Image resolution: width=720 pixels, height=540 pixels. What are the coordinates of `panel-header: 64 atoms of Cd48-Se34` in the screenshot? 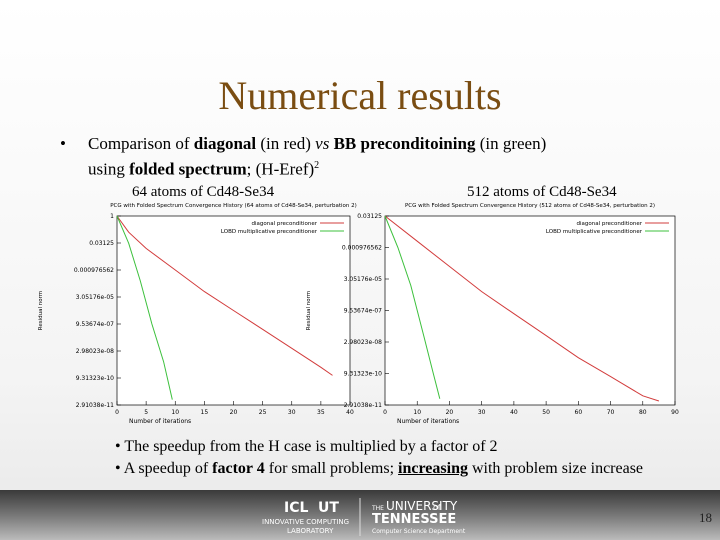 It's located at (203, 192).